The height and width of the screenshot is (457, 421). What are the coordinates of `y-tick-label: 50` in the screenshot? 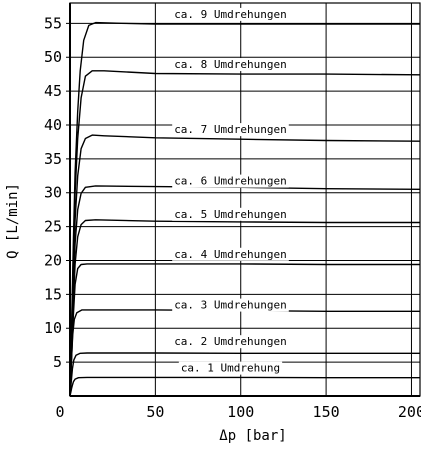 It's located at (53, 57).